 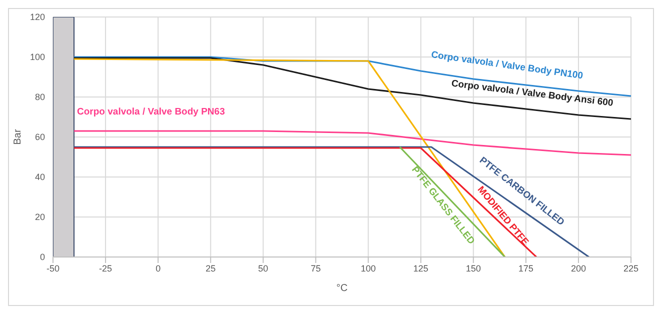 I want to click on x-tick-label: 125, so click(x=420, y=268).